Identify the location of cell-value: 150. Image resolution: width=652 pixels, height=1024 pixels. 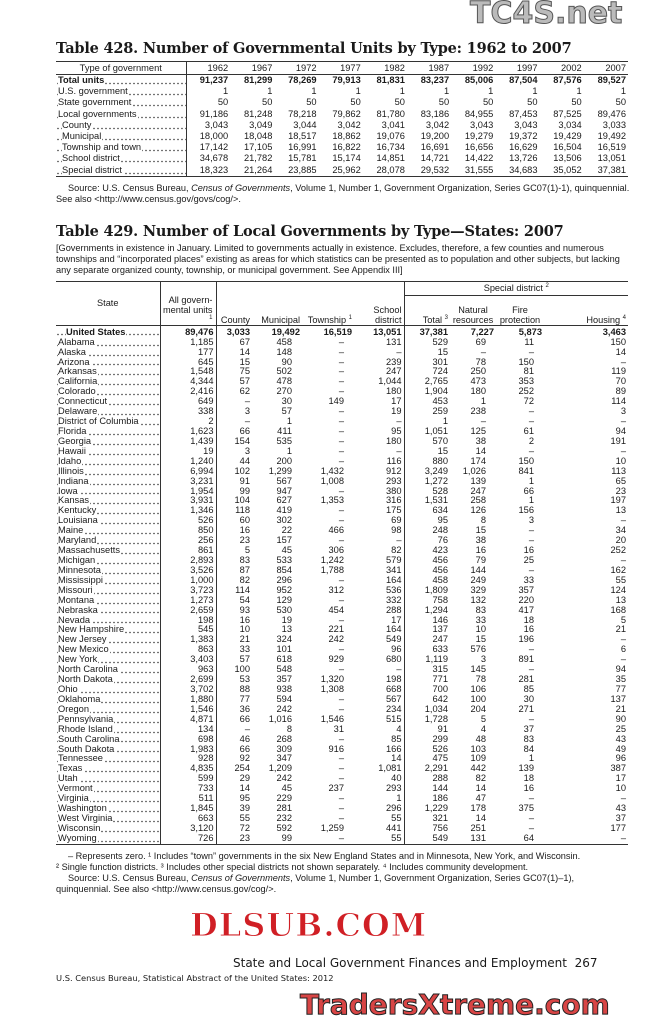
(526, 362).